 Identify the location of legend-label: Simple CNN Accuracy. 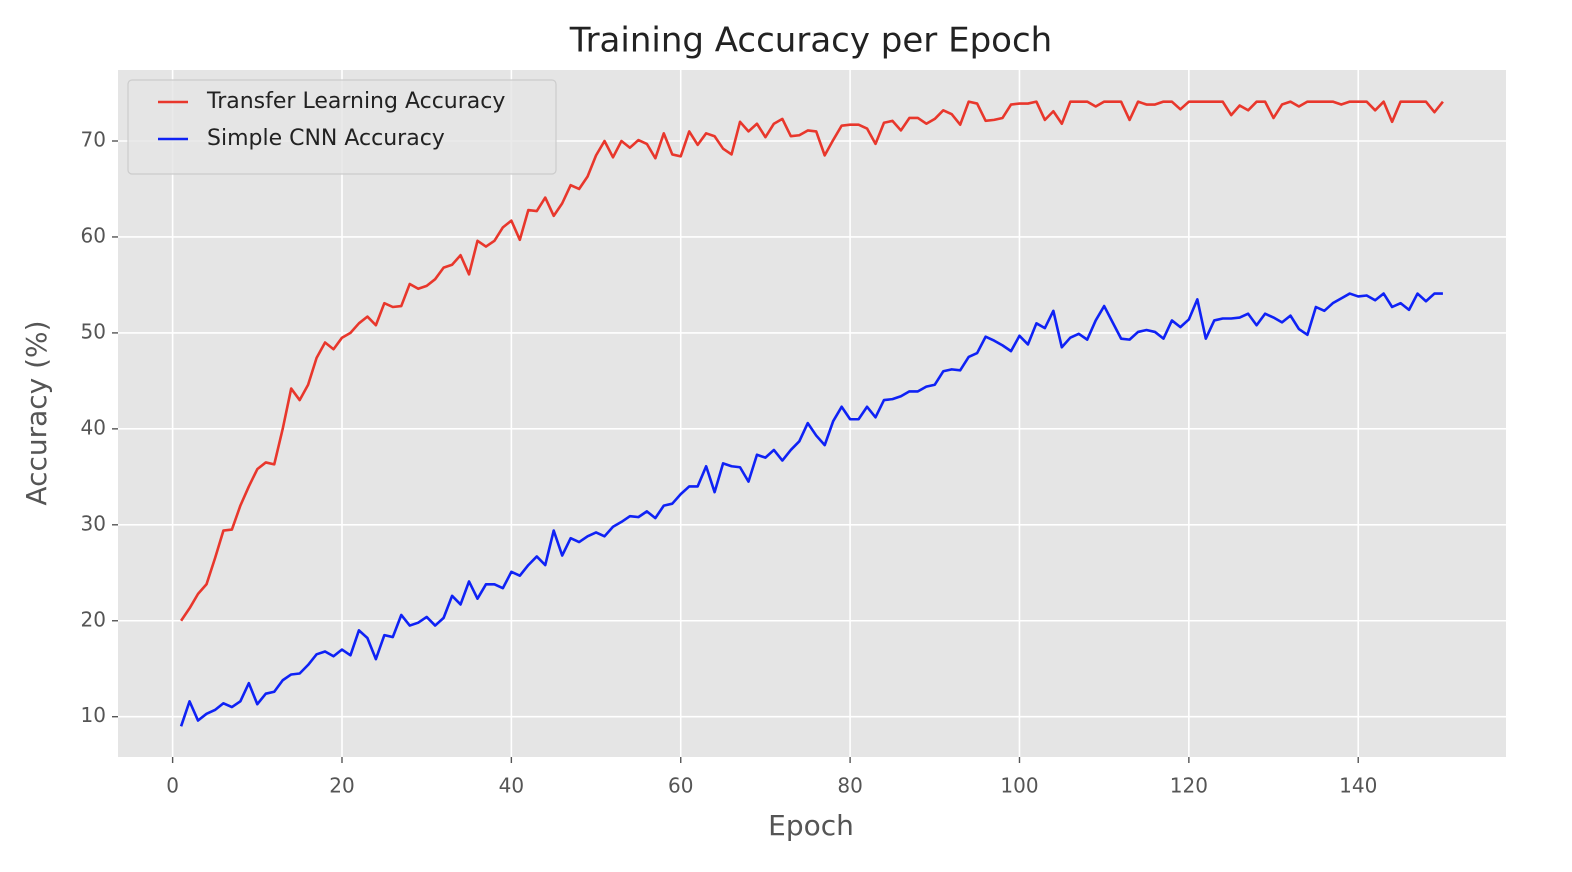
(326, 138).